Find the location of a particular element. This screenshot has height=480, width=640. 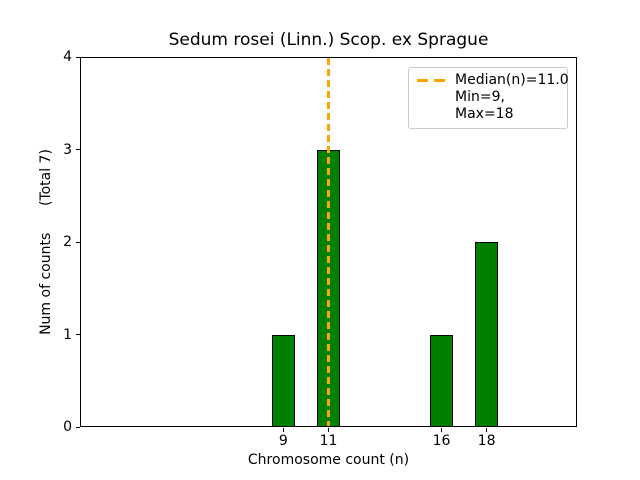

legend-row-median: Median(n)=11.0 is located at coordinates (493, 80).